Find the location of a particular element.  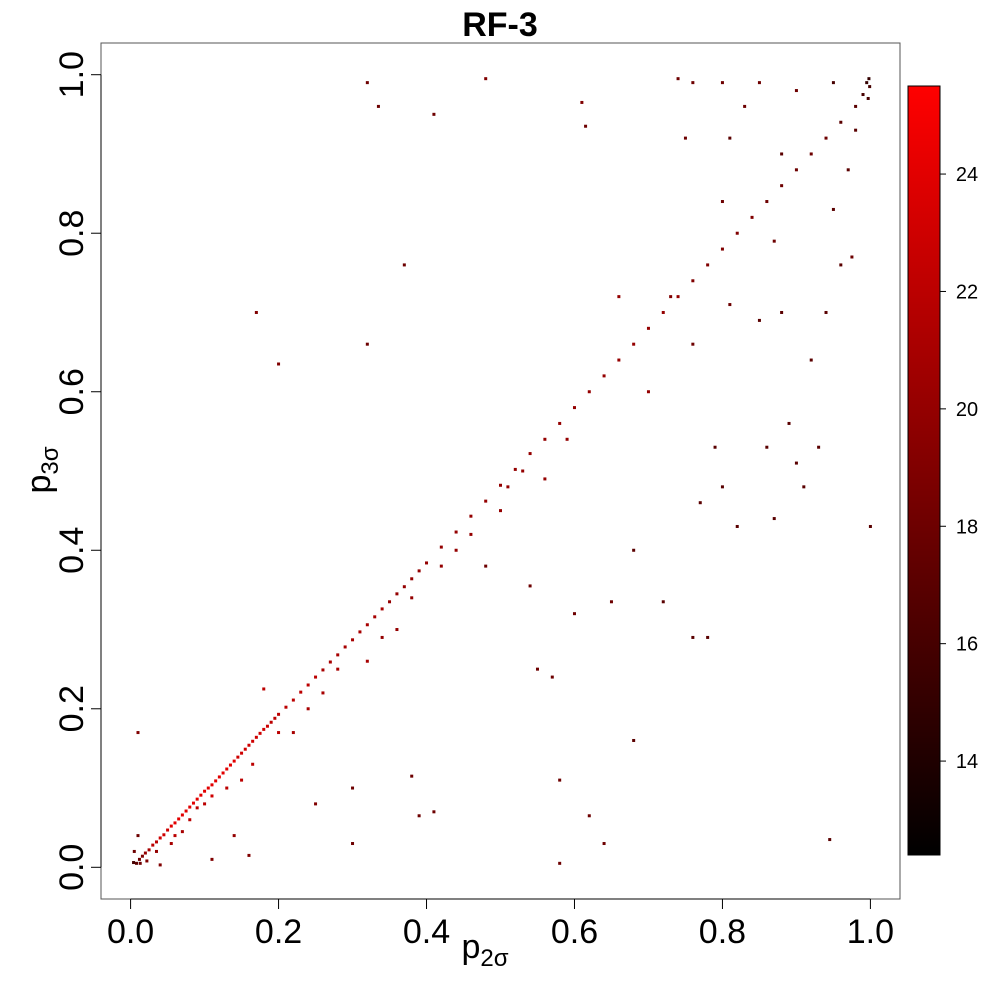

x-axis: 0.0 0.2 0.4 0.6 0.8 1.0 is located at coordinates (500, 924).